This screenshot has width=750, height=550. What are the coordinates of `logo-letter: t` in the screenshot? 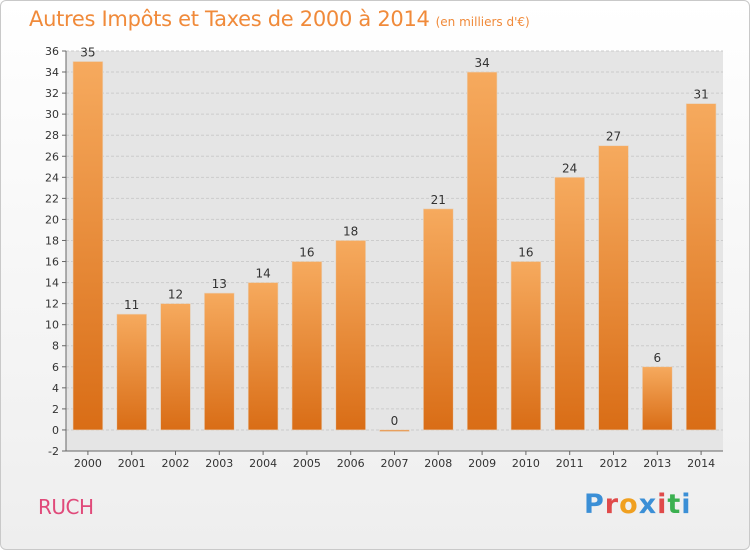 It's located at (674, 504).